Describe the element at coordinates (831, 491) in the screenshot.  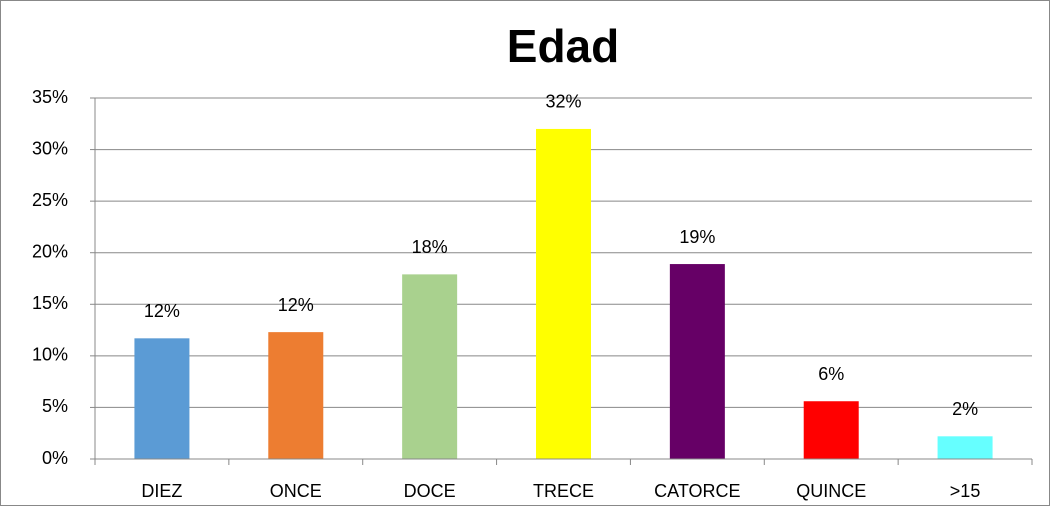
I see `x-tick-label: QUINCE` at that location.